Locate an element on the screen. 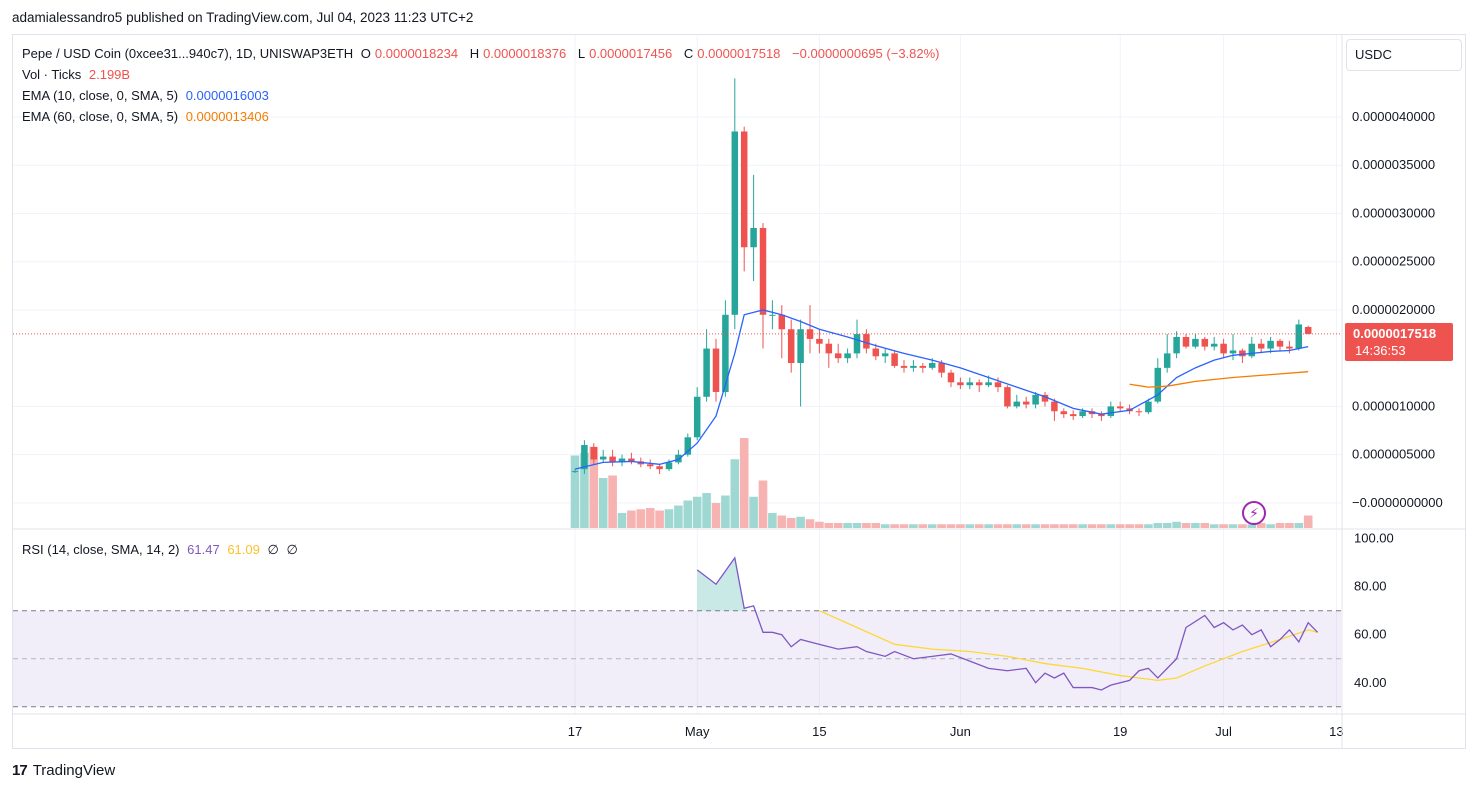  high-value: 0.0000018376 is located at coordinates (525, 53).